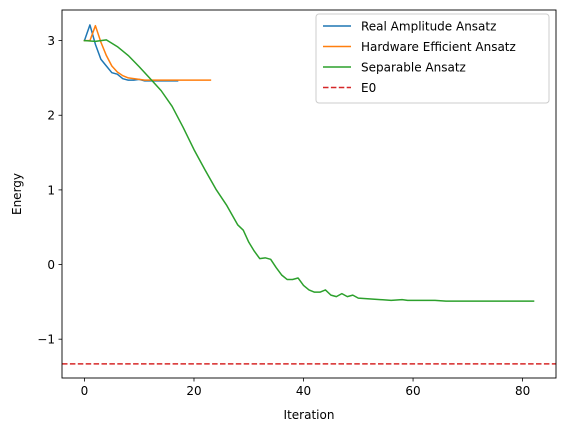  What do you see at coordinates (413, 68) in the screenshot?
I see `legend-label-separable-ansatz: Separable Ansatz` at bounding box center [413, 68].